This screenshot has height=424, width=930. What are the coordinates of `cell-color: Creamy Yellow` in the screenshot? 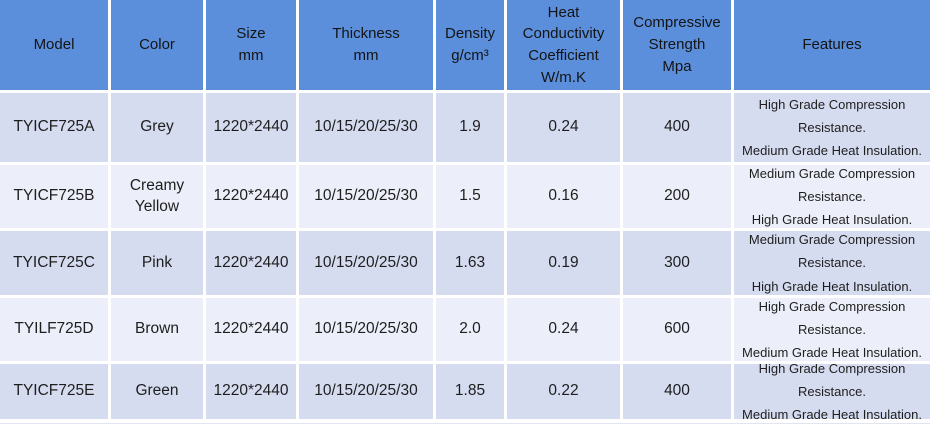 It's located at (157, 196).